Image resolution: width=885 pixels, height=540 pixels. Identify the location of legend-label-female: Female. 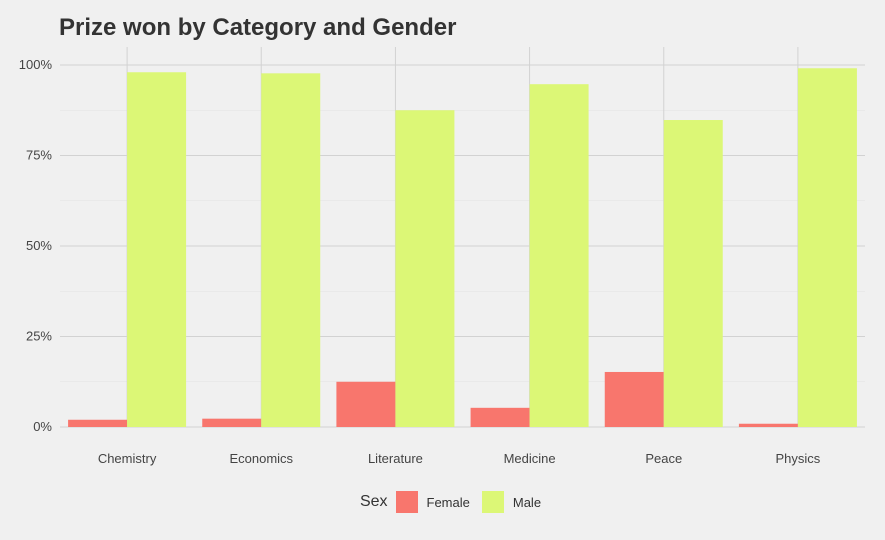
(448, 502).